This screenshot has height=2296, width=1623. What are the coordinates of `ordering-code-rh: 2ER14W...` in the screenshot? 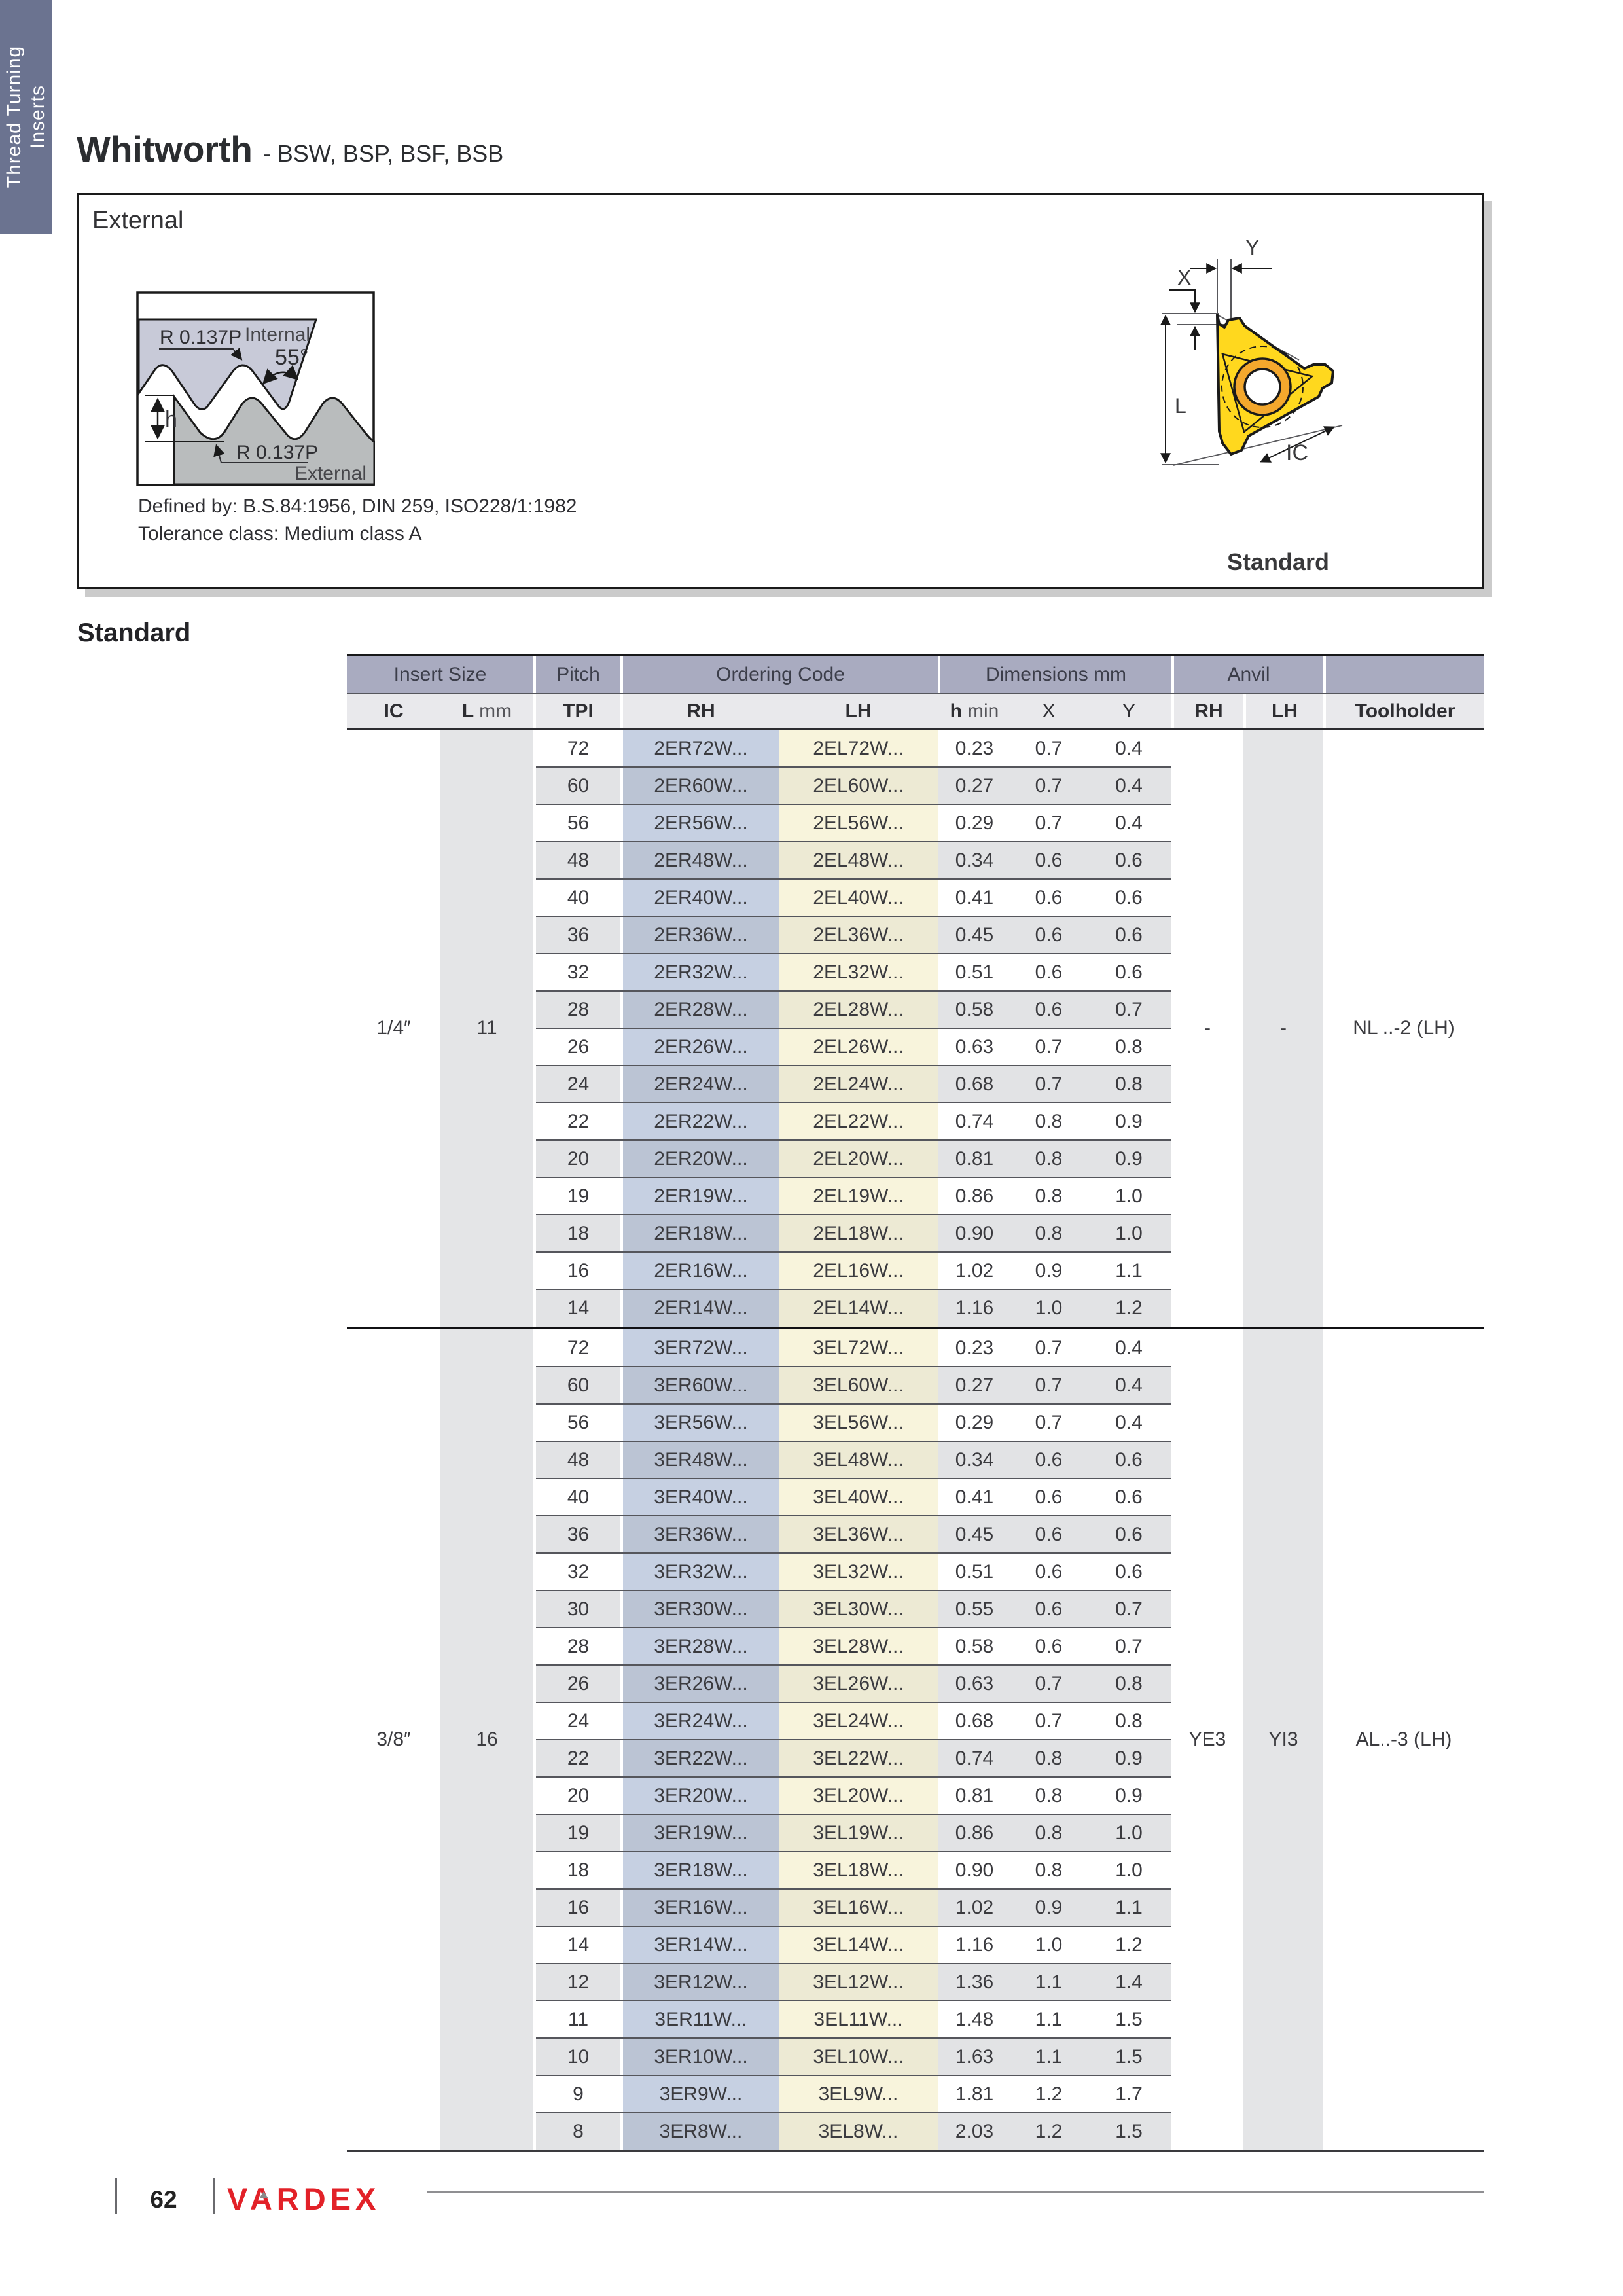 It's located at (701, 1308).